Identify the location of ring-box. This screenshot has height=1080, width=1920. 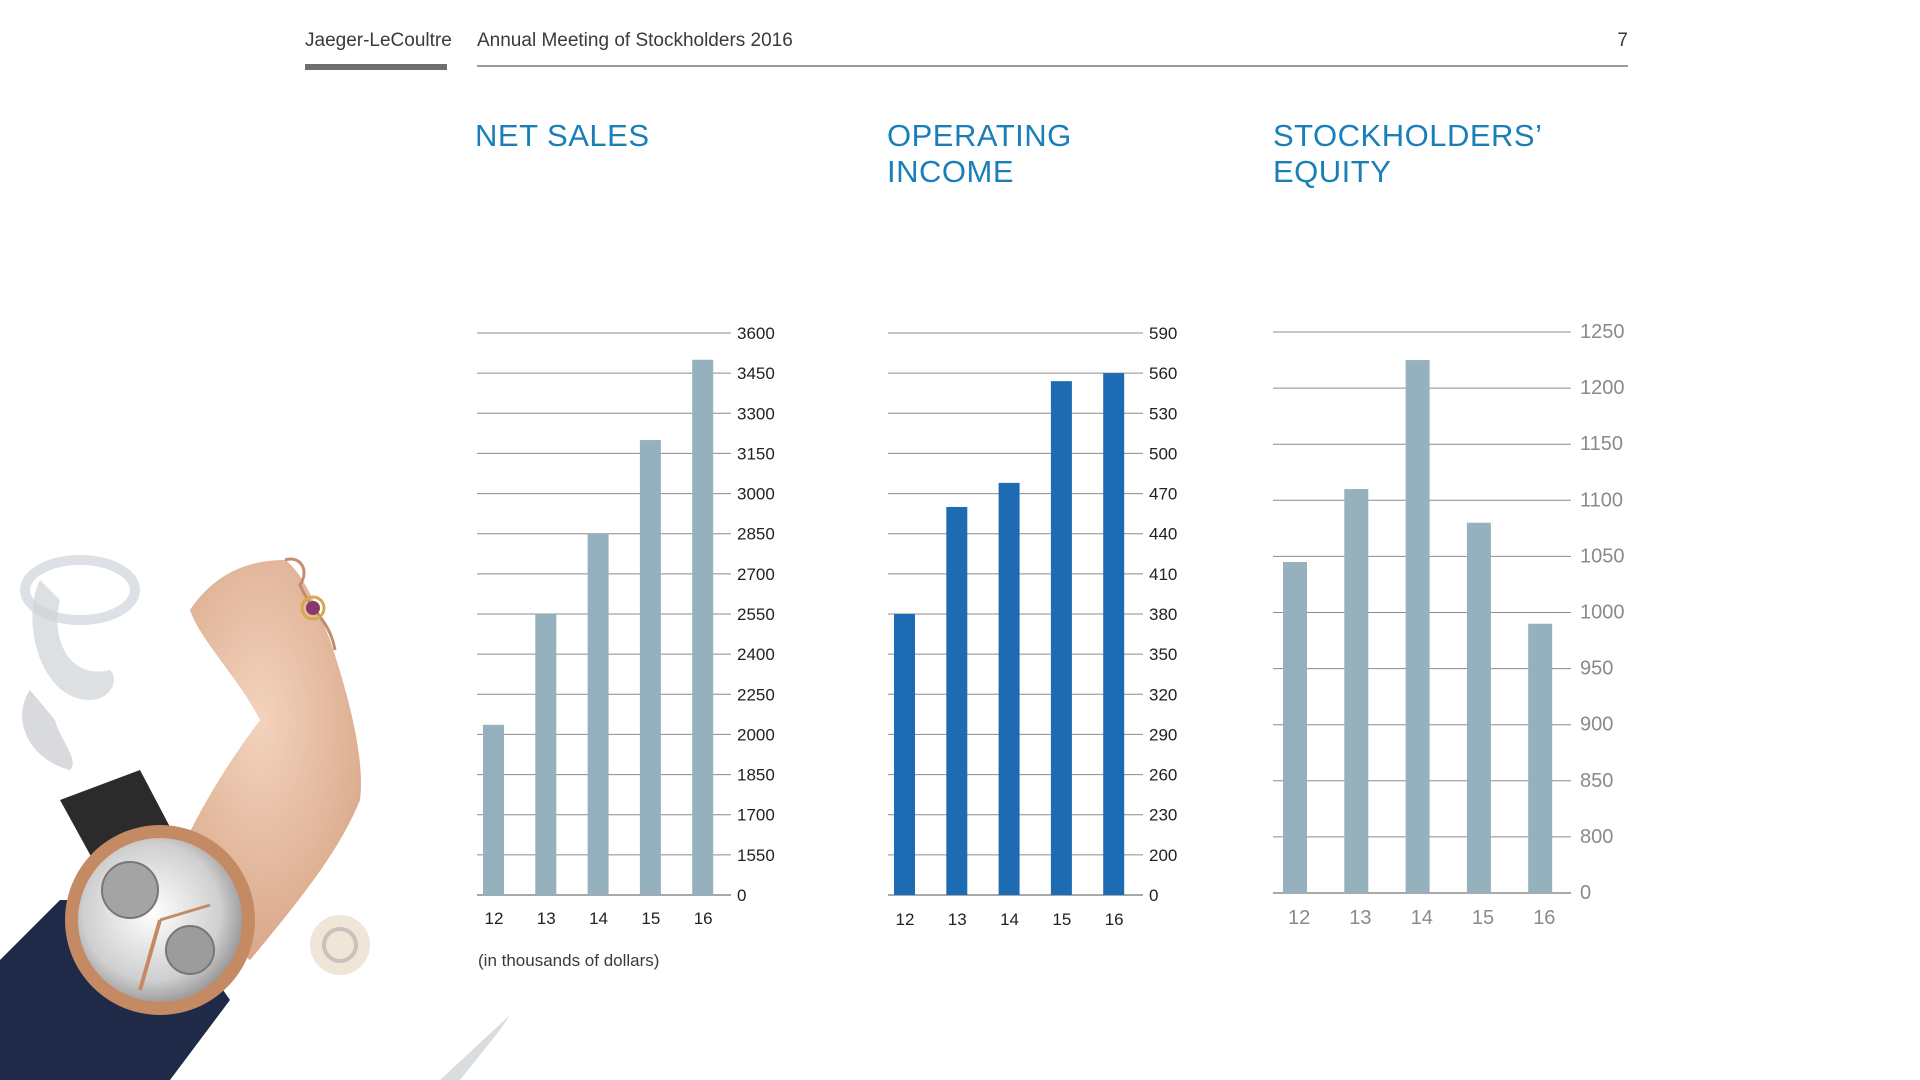
(340, 945).